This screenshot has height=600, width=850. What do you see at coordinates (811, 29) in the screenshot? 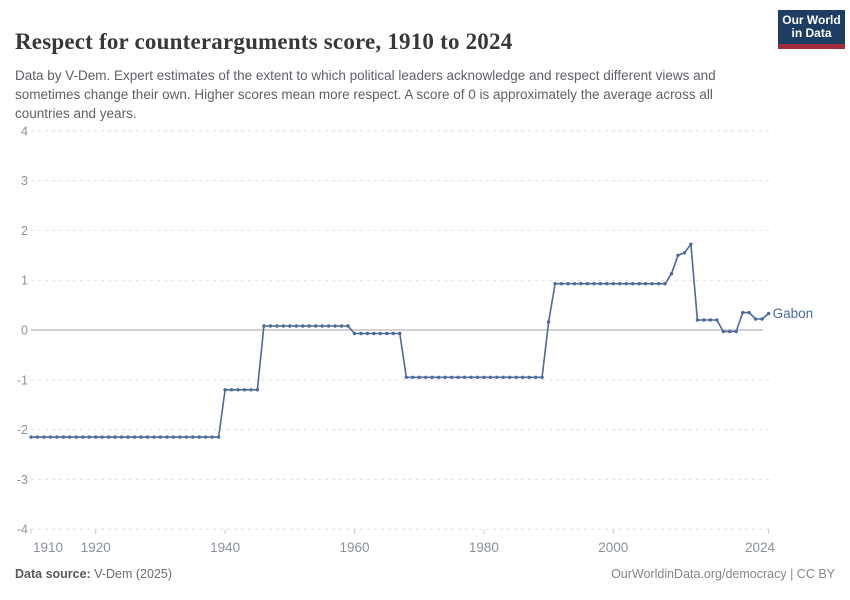
I see `owid-logo: Our World in Data` at bounding box center [811, 29].